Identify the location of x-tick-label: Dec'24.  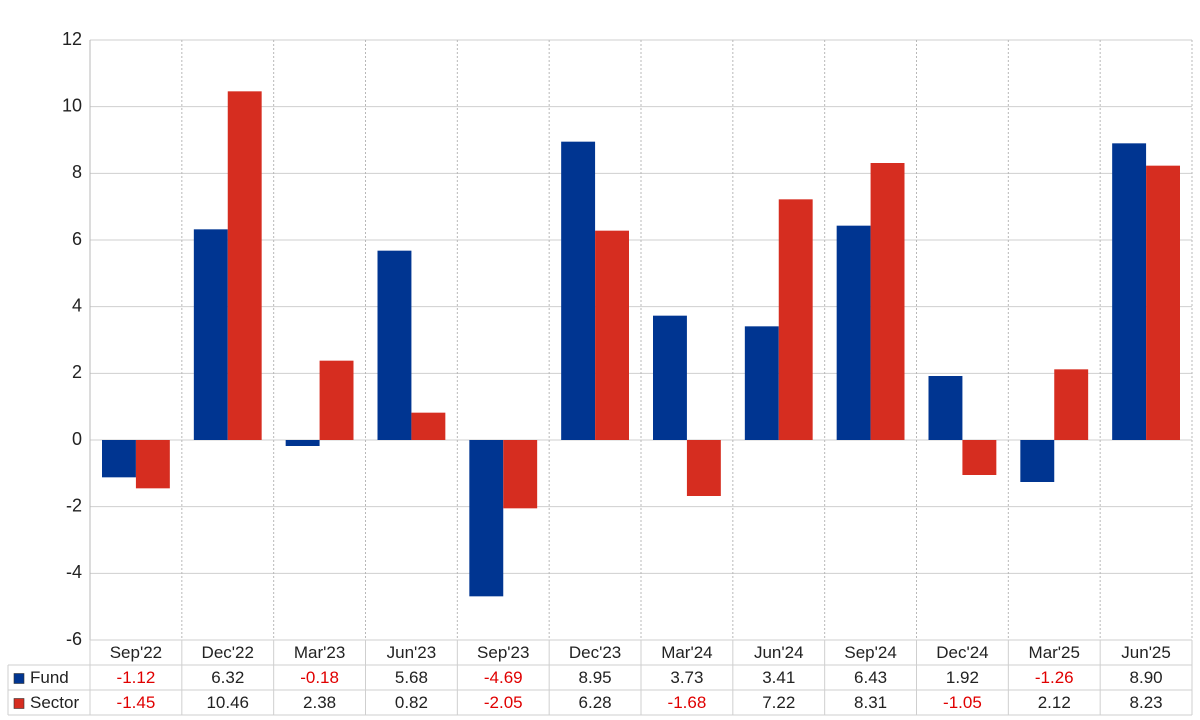
(962, 652).